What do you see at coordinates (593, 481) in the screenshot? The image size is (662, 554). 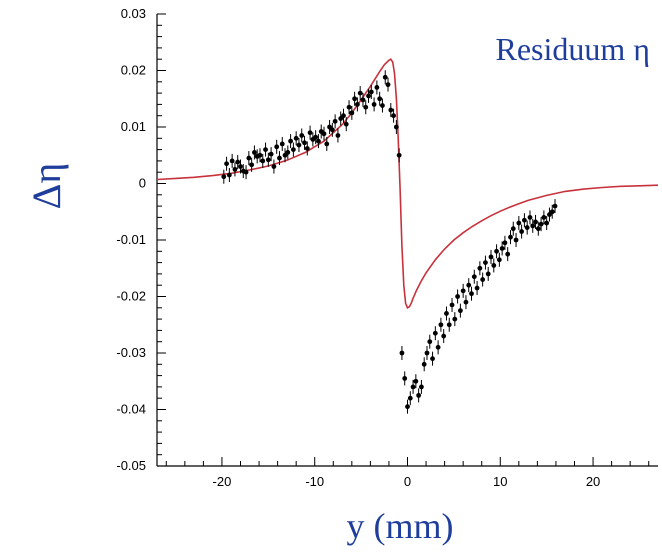 I see `x-tick-label: 20` at bounding box center [593, 481].